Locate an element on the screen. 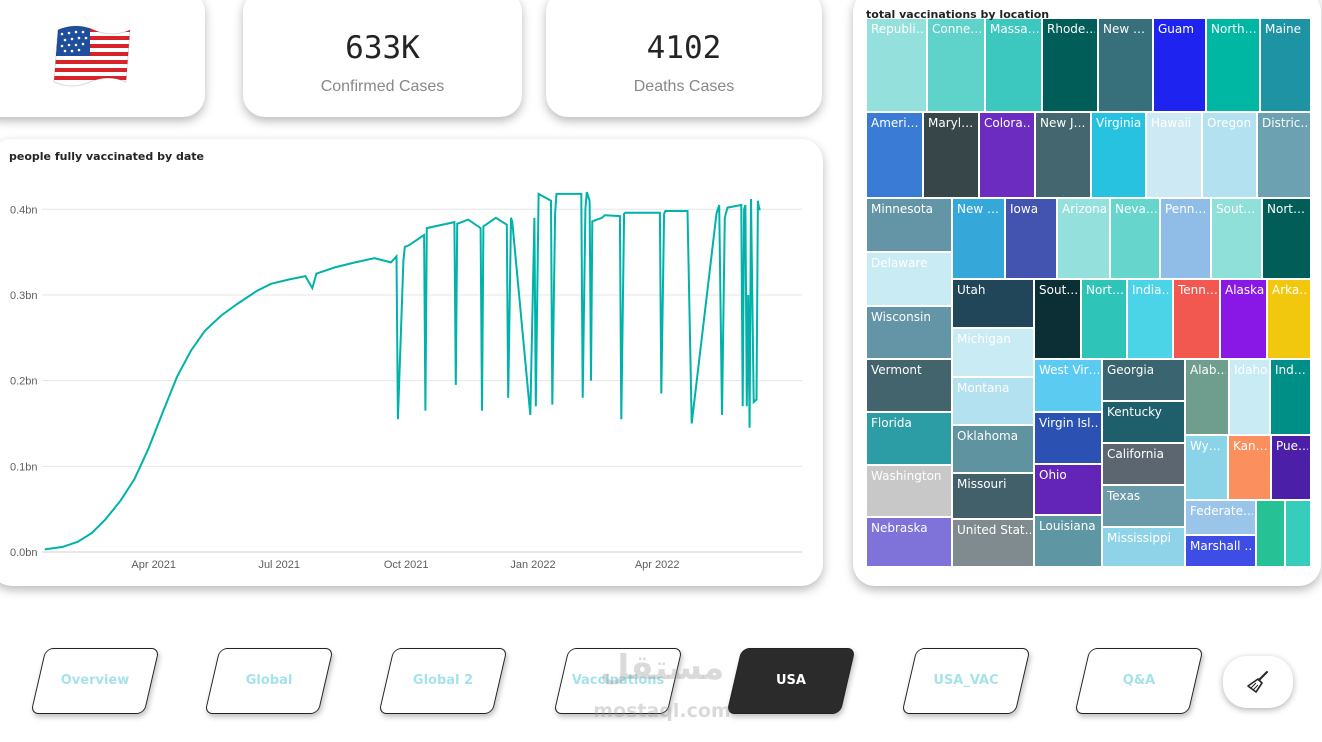 The image size is (1322, 742). treemap-cell-label: Delaware is located at coordinates (899, 263).